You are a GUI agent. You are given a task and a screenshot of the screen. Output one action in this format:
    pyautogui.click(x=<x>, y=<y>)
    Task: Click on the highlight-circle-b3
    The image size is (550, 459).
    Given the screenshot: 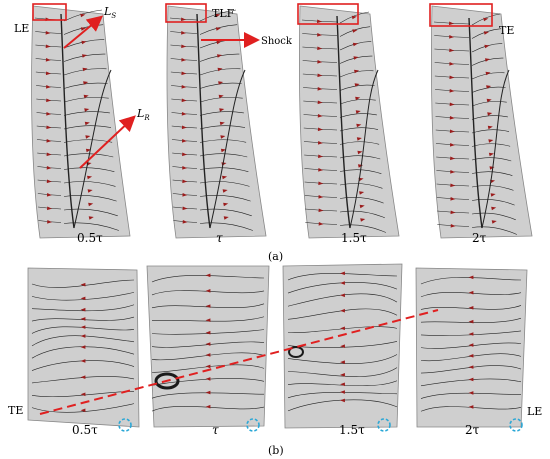 What is the action you would take?
    pyautogui.click(x=384, y=425)
    